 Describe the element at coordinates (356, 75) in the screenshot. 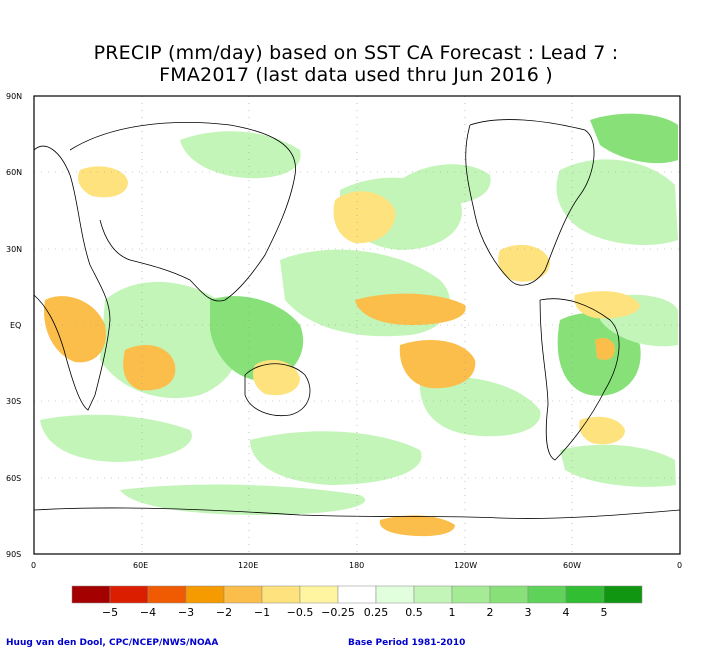

I see `map-title-line-2: FMA2017 (last data used thru Jun 2016 )` at that location.